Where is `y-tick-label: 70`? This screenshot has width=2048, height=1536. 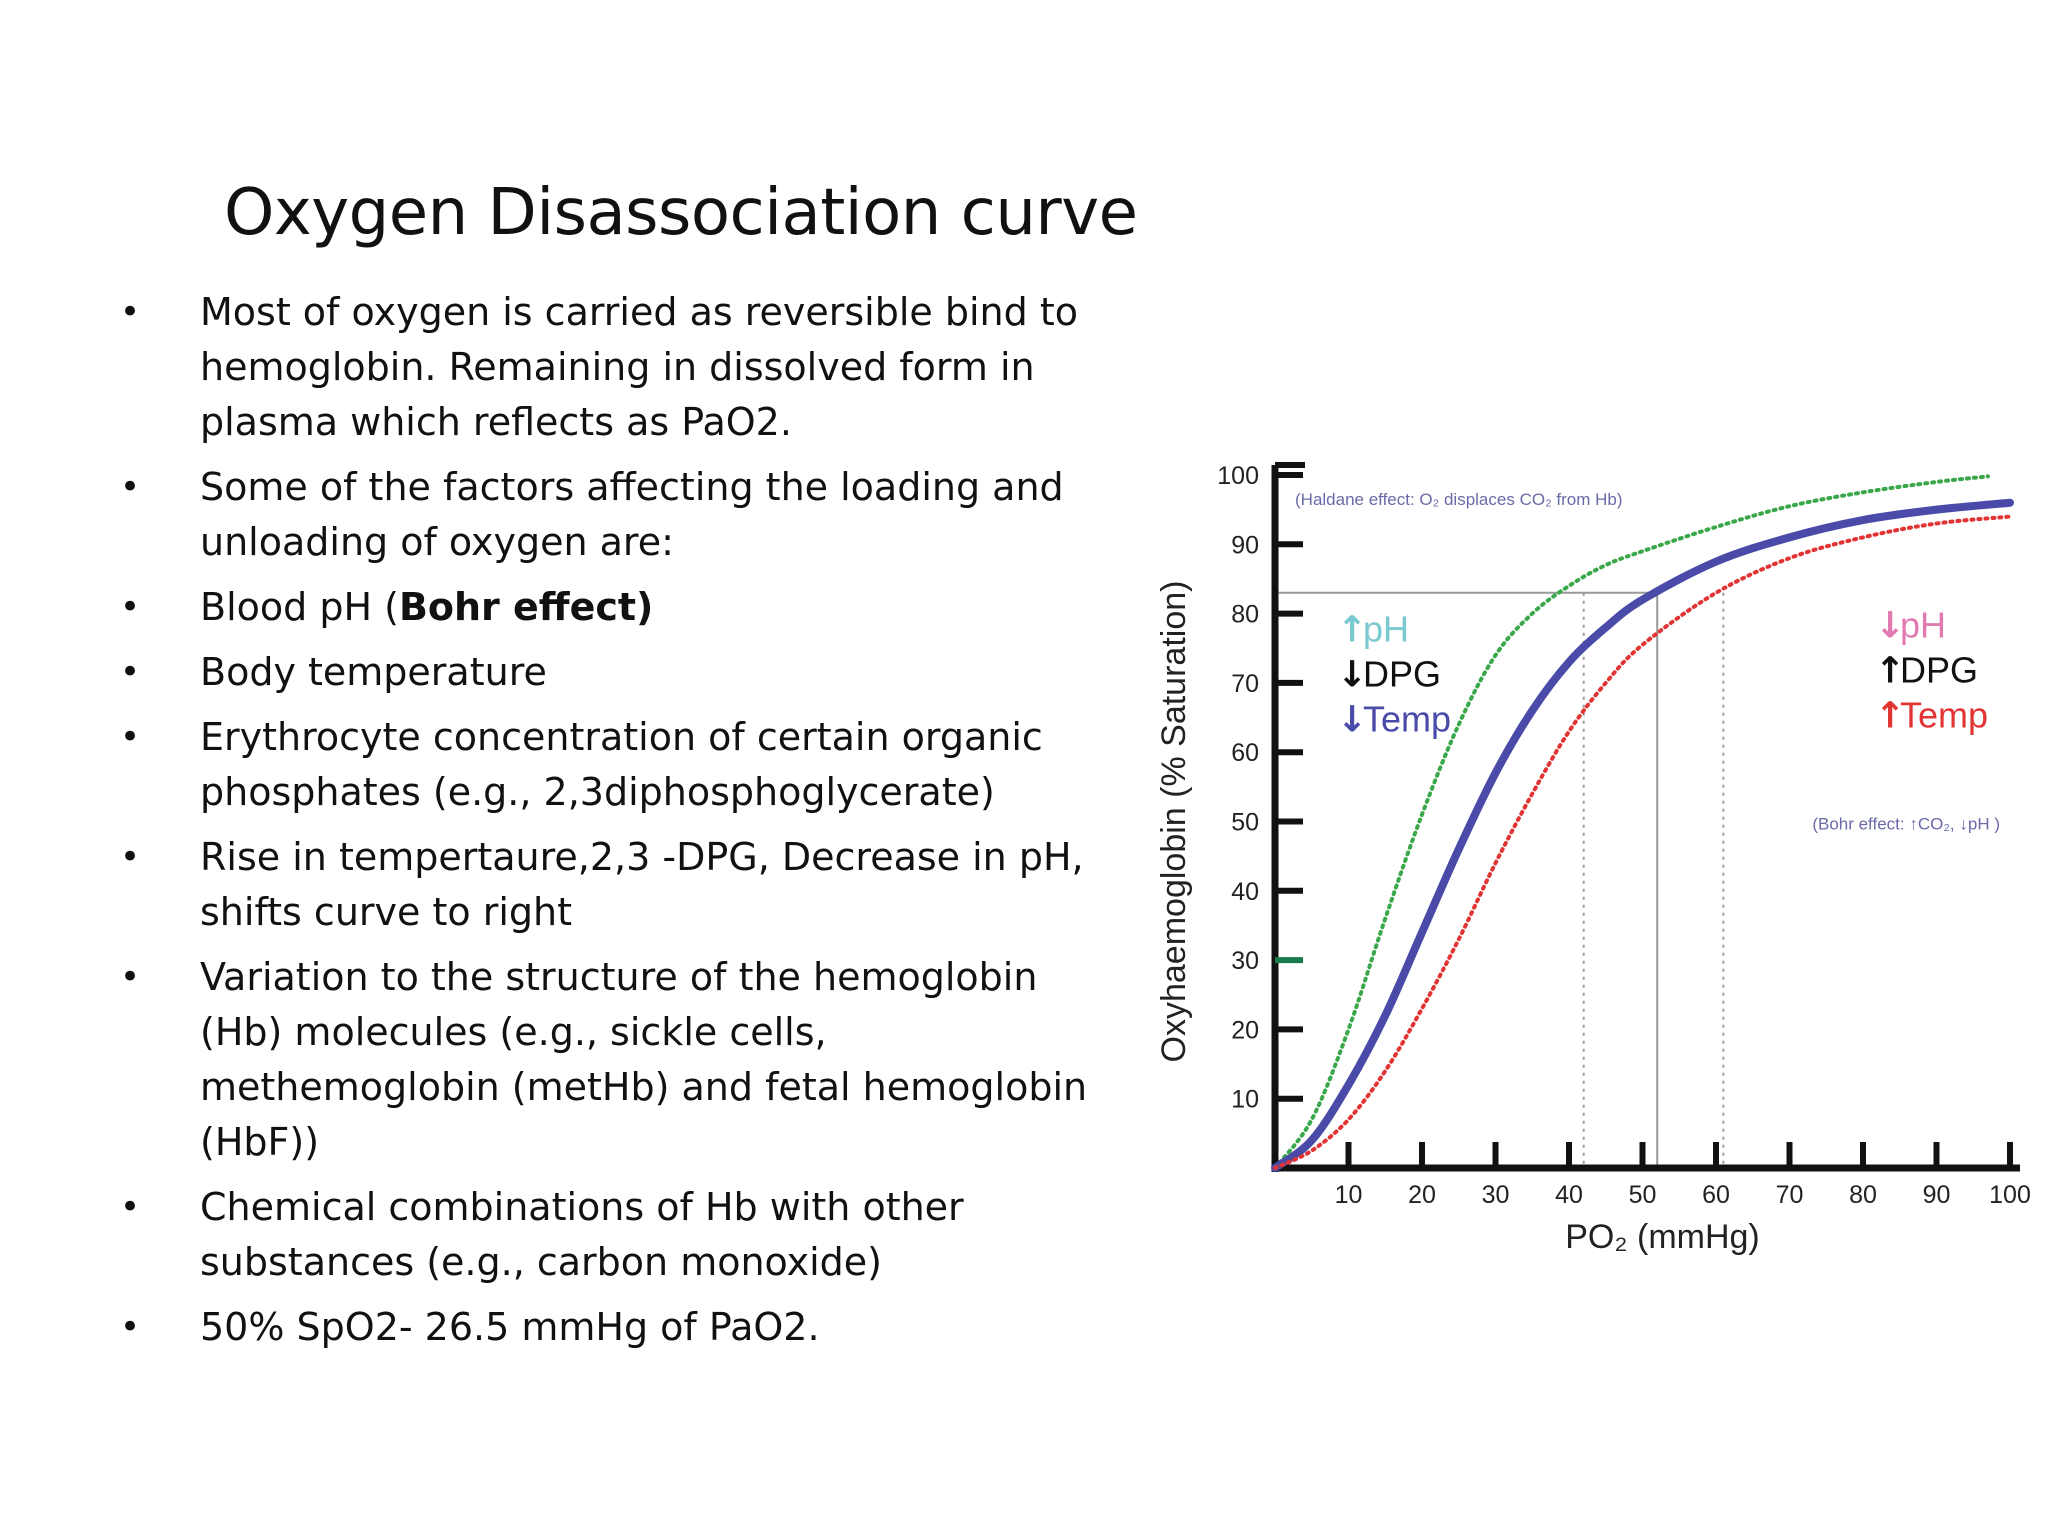 y-tick-label: 70 is located at coordinates (1245, 684).